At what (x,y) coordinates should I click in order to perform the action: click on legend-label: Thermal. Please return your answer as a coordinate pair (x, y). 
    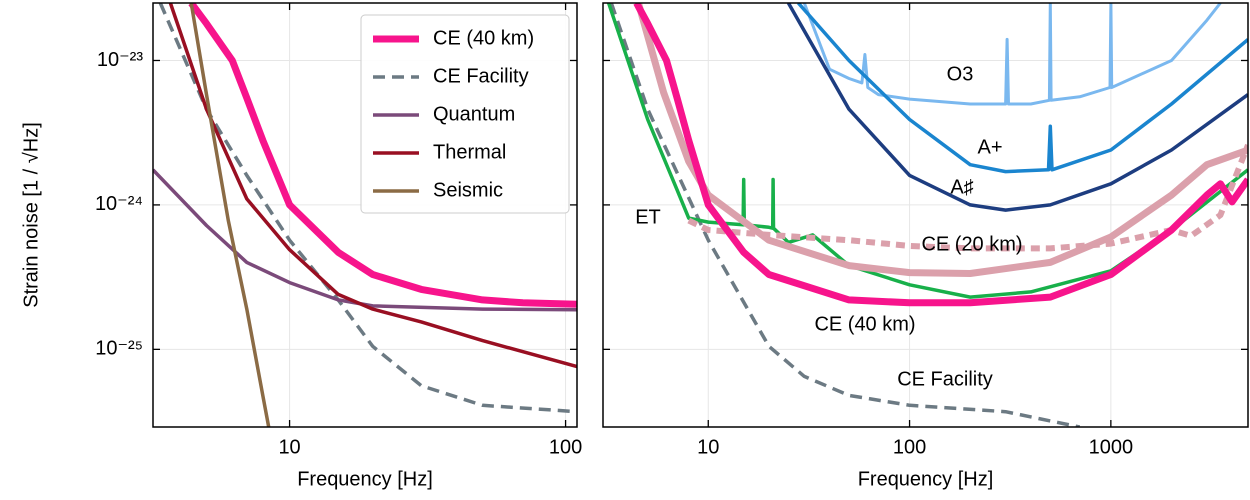
    Looking at the image, I should click on (469, 152).